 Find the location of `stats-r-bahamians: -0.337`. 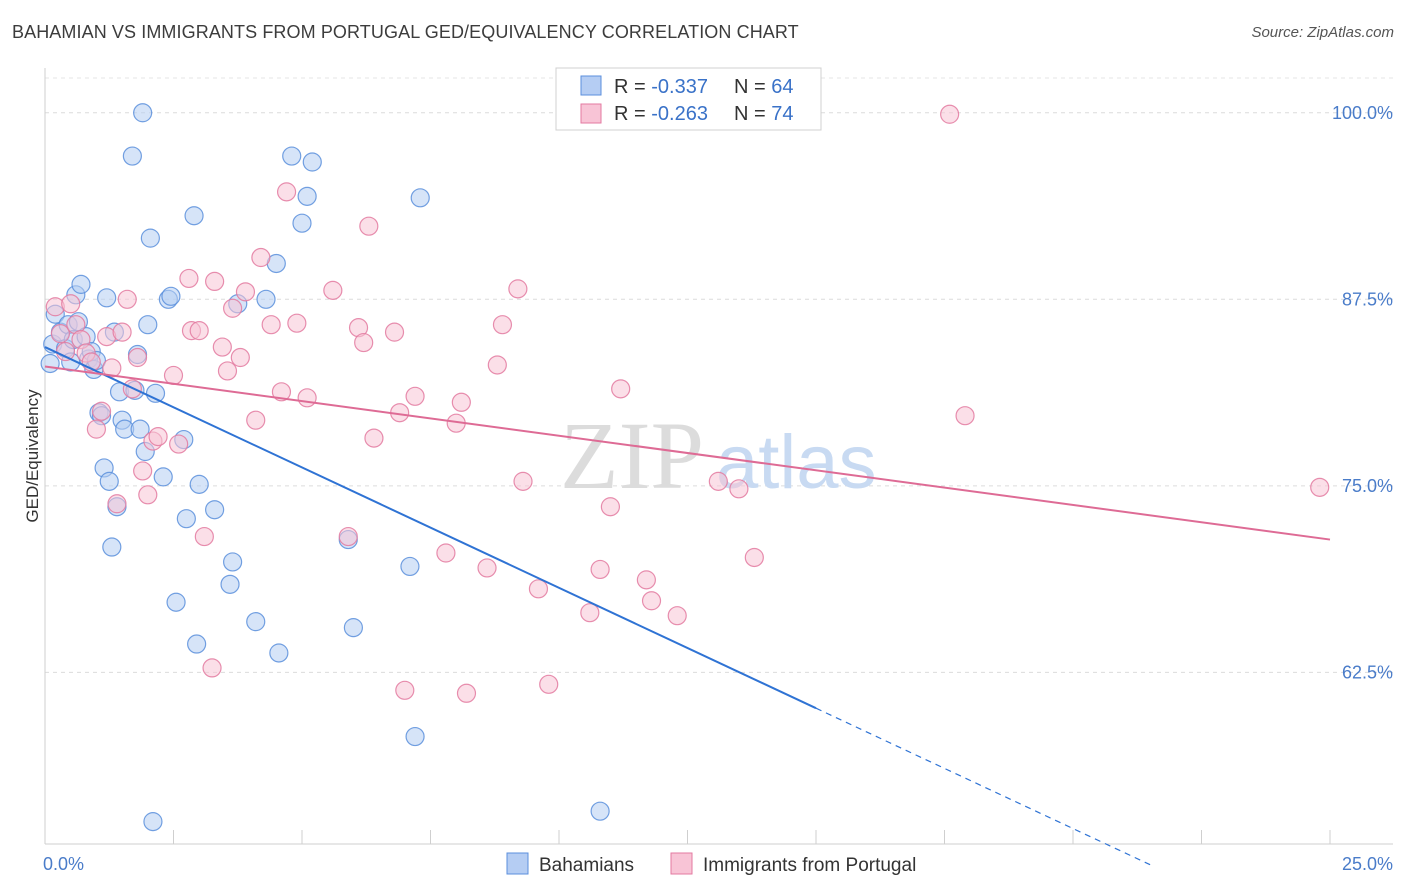

stats-r-bahamians: -0.337 is located at coordinates (679, 87).